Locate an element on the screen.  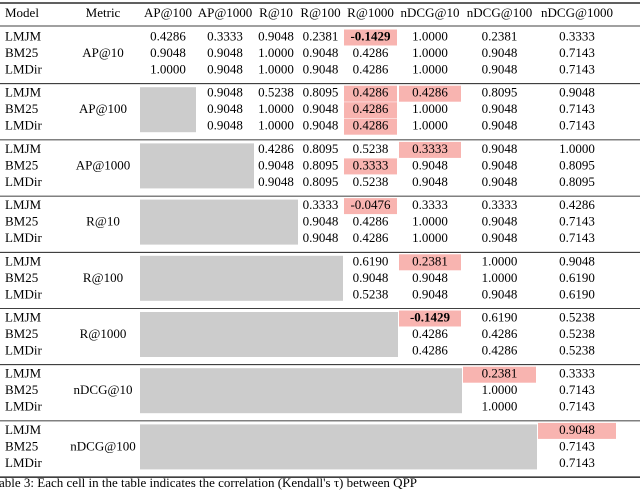
header-cell: R@10 is located at coordinates (276, 12).